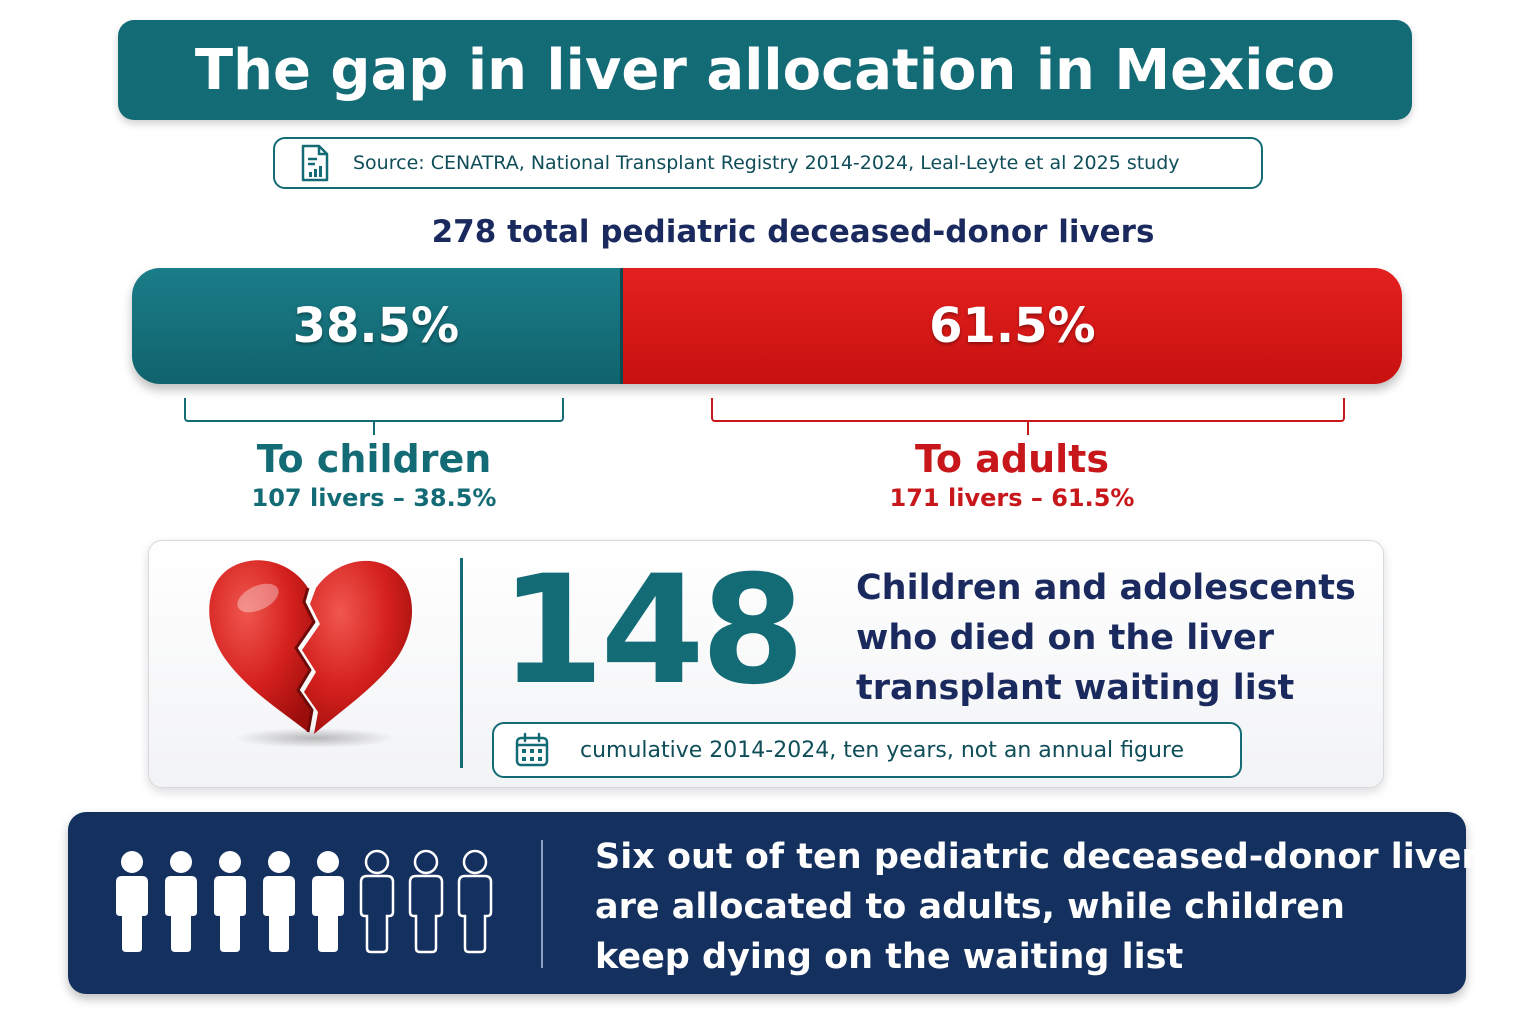 The height and width of the screenshot is (1024, 1536). I want to click on children-detail: 107 livers – 38.5%, so click(374, 498).